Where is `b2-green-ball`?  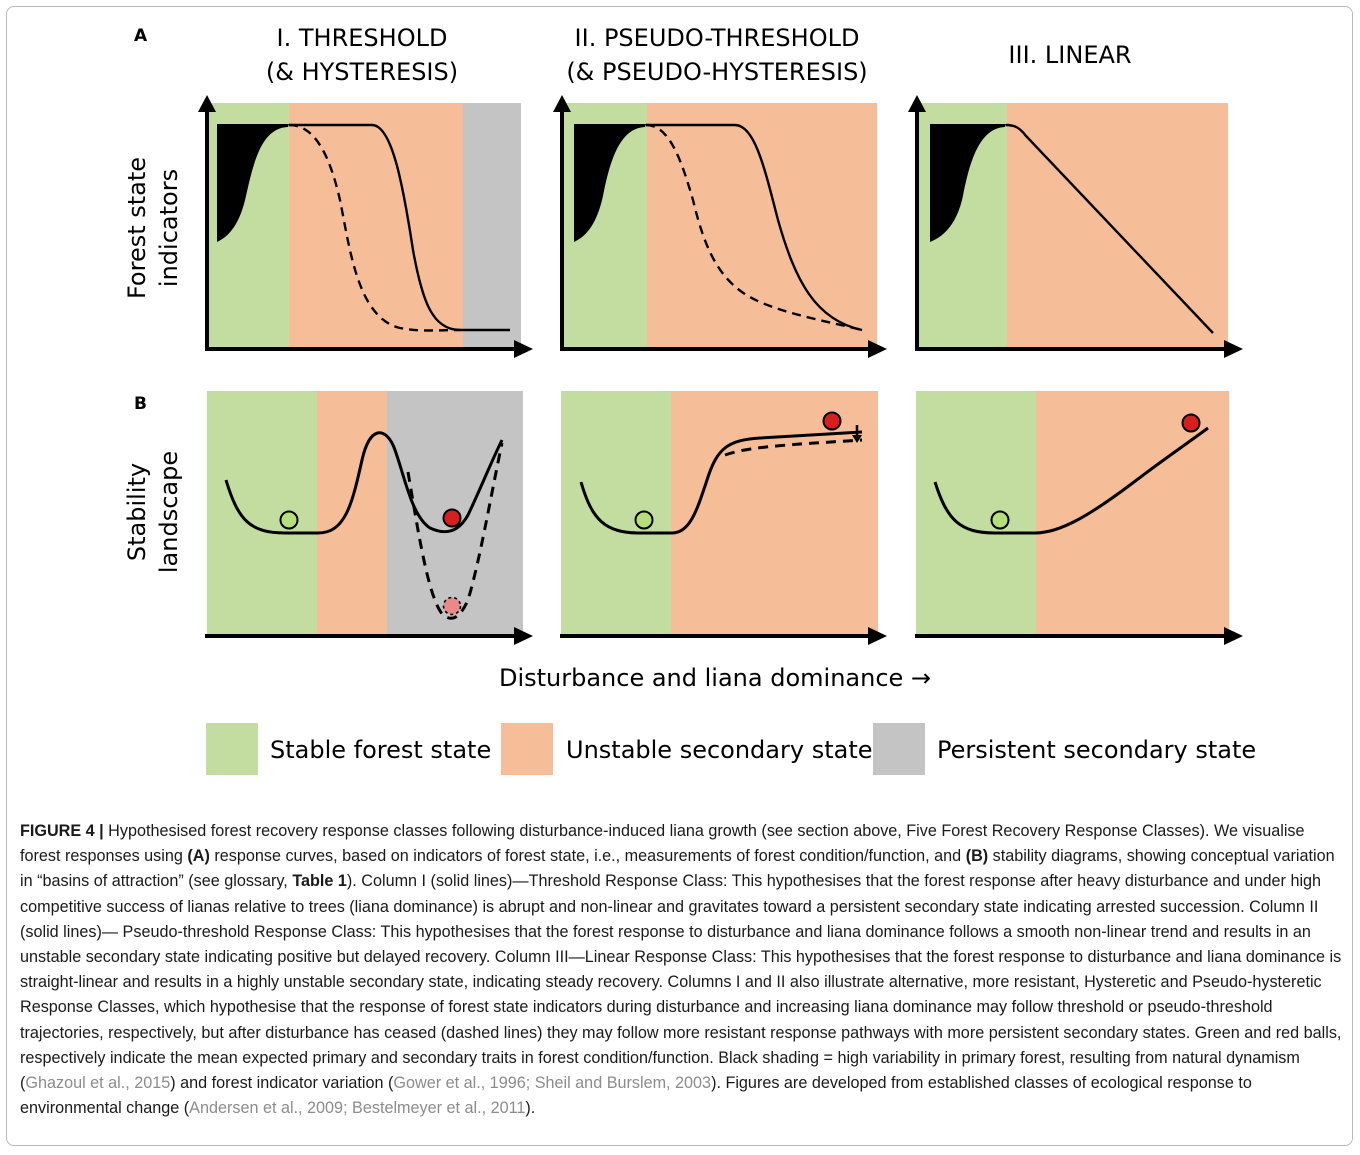
b2-green-ball is located at coordinates (644, 520).